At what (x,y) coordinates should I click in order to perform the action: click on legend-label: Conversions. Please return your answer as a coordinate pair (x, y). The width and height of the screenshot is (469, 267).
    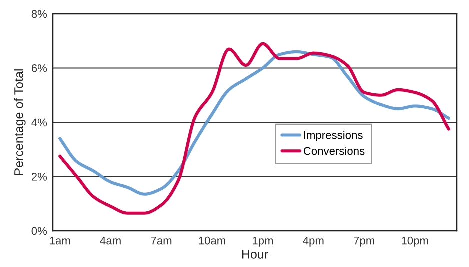
    Looking at the image, I should click on (334, 151).